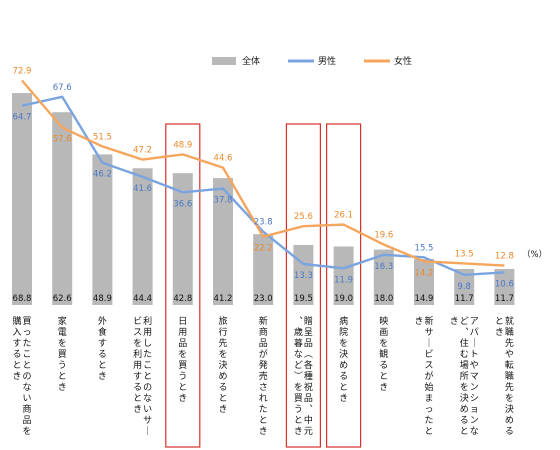 This screenshot has height=450, width=560. What do you see at coordinates (22, 71) in the screenshot?
I see `female-value-label: 72.9` at bounding box center [22, 71].